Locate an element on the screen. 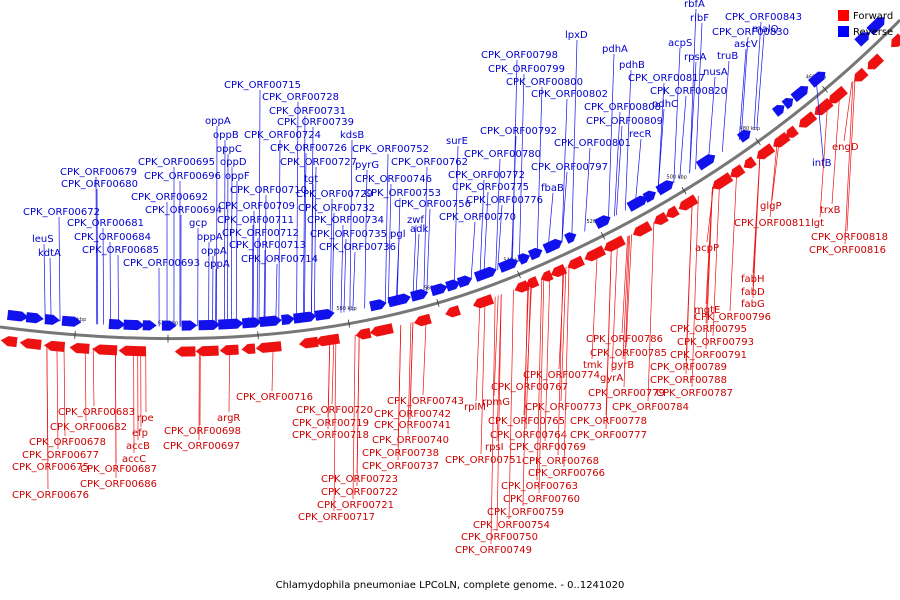 The image size is (900, 600). reverse-gene-label: kdsB is located at coordinates (352, 135).